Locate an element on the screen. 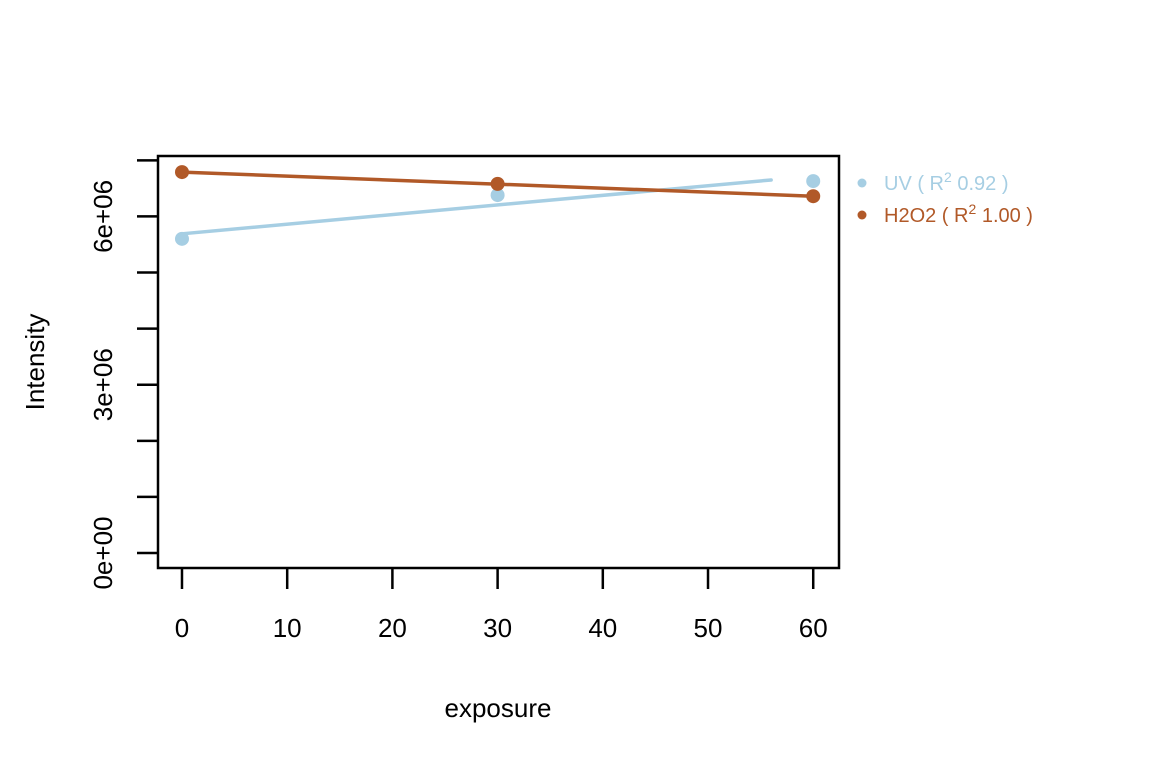  x-tick-label: 0 is located at coordinates (182, 628).